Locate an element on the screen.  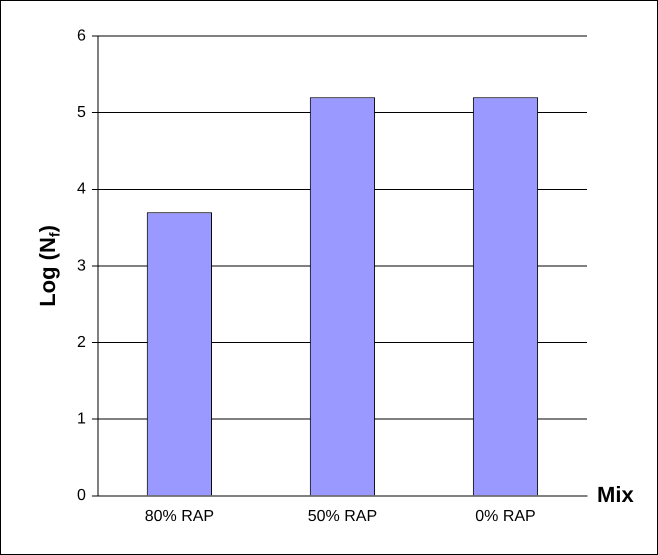
x-tick-label: 50% RAP is located at coordinates (343, 516).